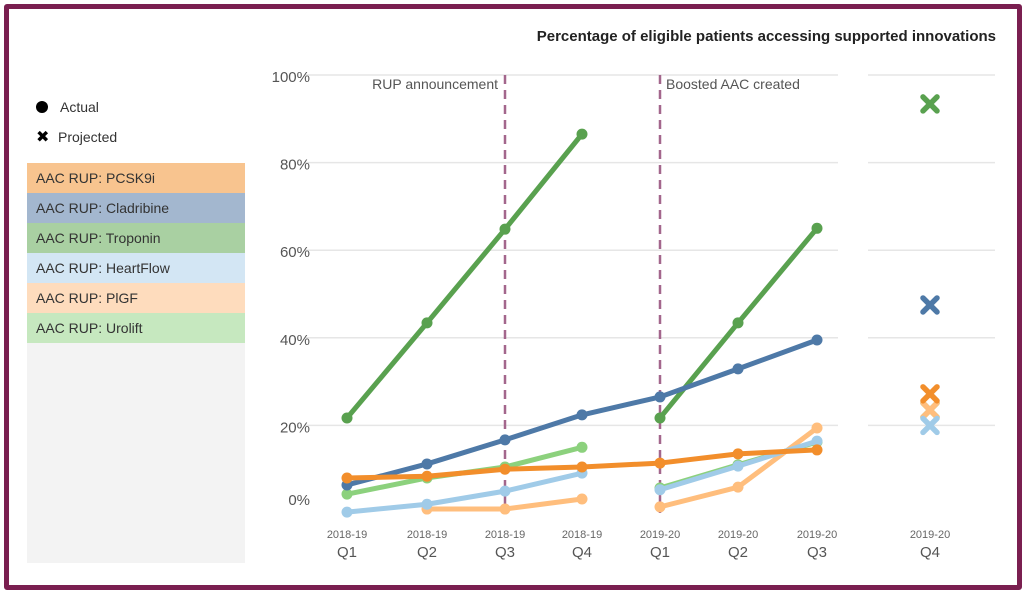 The width and height of the screenshot is (1024, 592). Describe the element at coordinates (136, 298) in the screenshot. I see `legend-item: AAC RUP: PlGF` at that location.